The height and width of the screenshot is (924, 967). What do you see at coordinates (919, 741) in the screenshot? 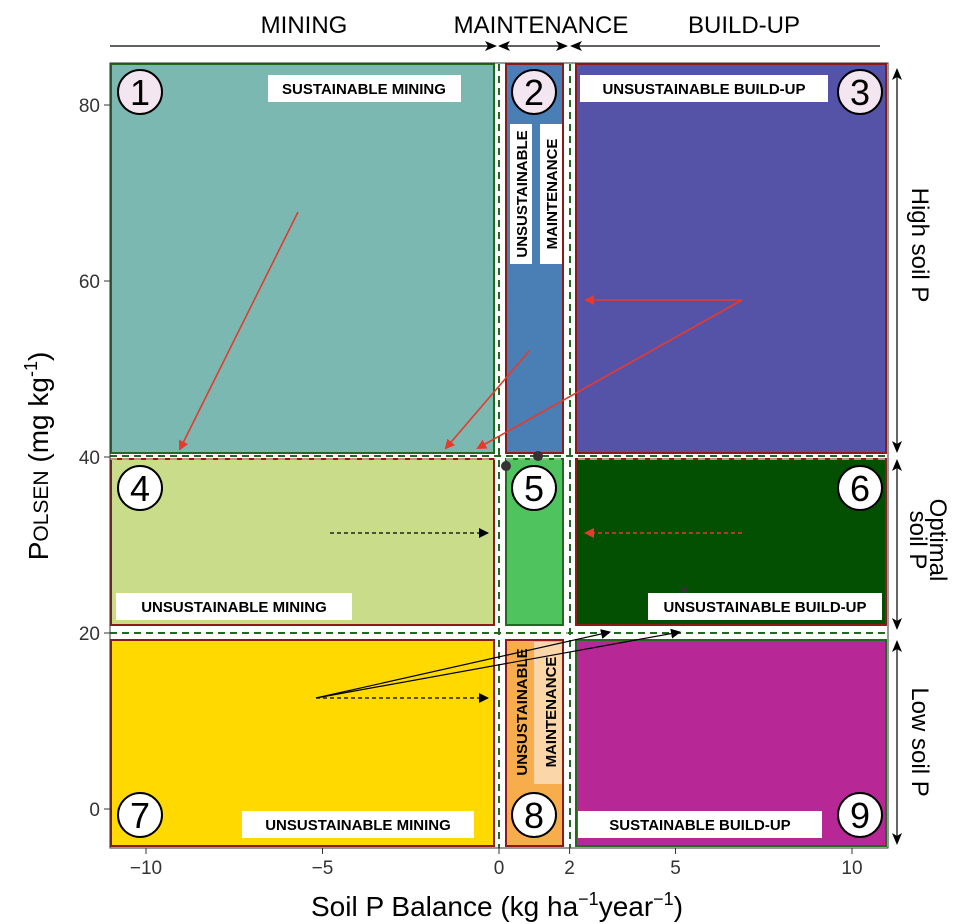
I see `side-label-low: Low soil P` at bounding box center [919, 741].